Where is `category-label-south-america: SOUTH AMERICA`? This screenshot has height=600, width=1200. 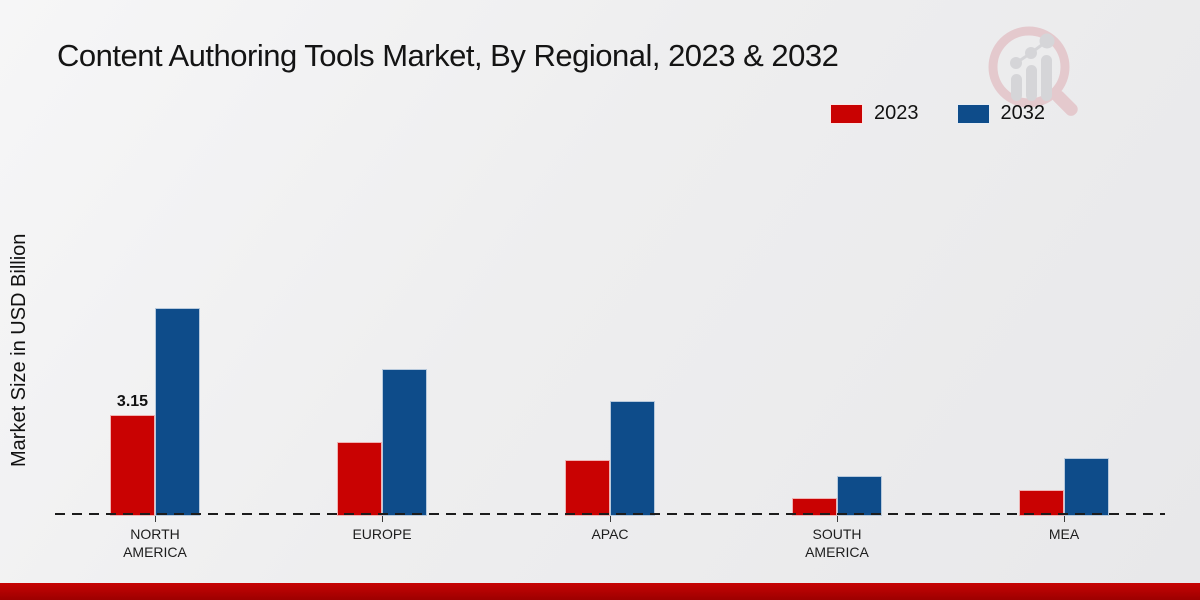 category-label-south-america: SOUTH AMERICA is located at coordinates (837, 543).